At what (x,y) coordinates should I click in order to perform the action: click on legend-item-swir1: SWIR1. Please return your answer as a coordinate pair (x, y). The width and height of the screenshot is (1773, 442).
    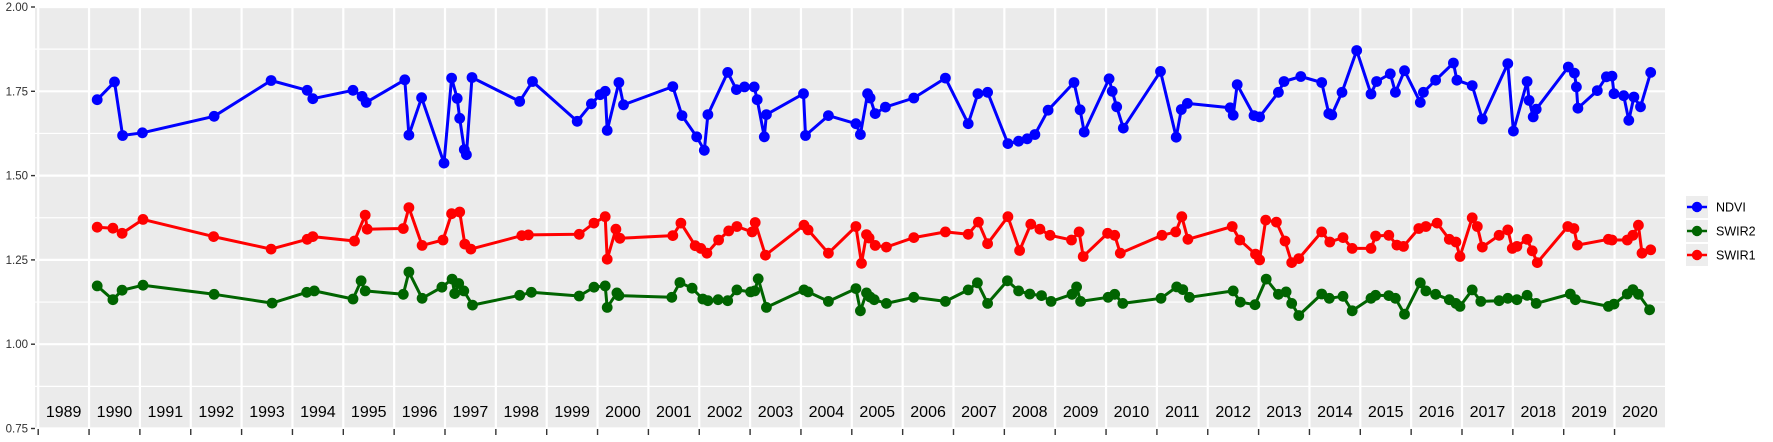
    Looking at the image, I should click on (1721, 255).